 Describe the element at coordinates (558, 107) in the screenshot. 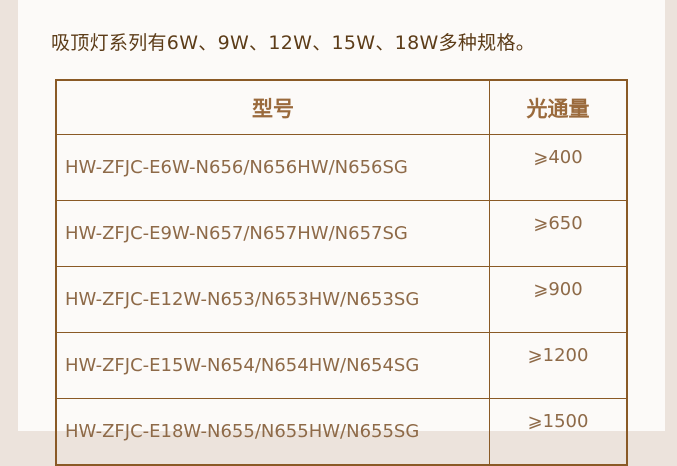

I see `header-luminous-flux: 光通量` at that location.